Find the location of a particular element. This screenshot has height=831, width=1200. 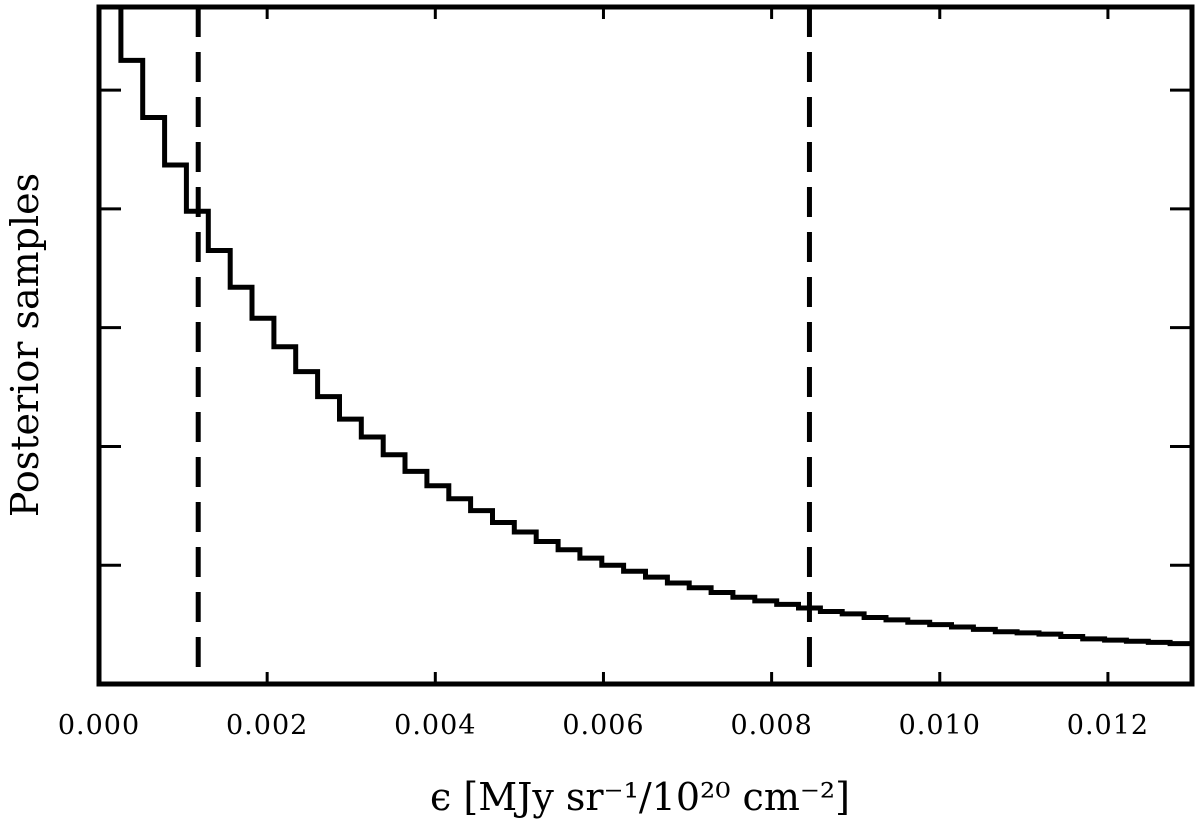

x-tick-label-4: 0.008 is located at coordinates (771, 725).